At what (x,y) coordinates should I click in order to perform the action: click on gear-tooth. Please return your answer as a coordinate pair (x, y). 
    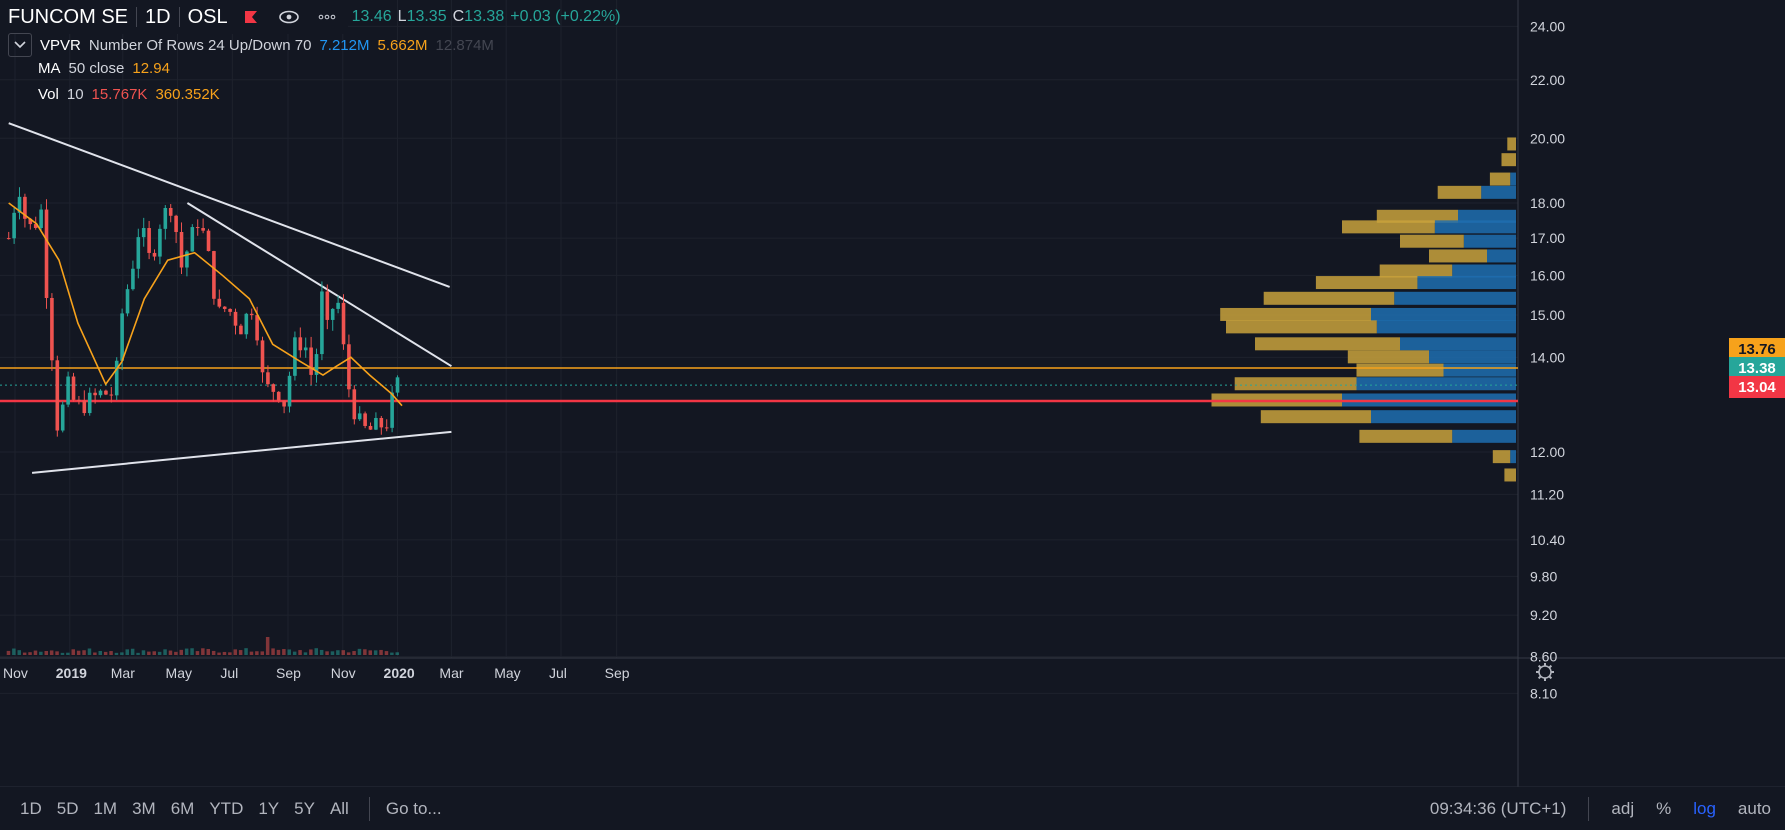
    Looking at the image, I should click on (1539, 666).